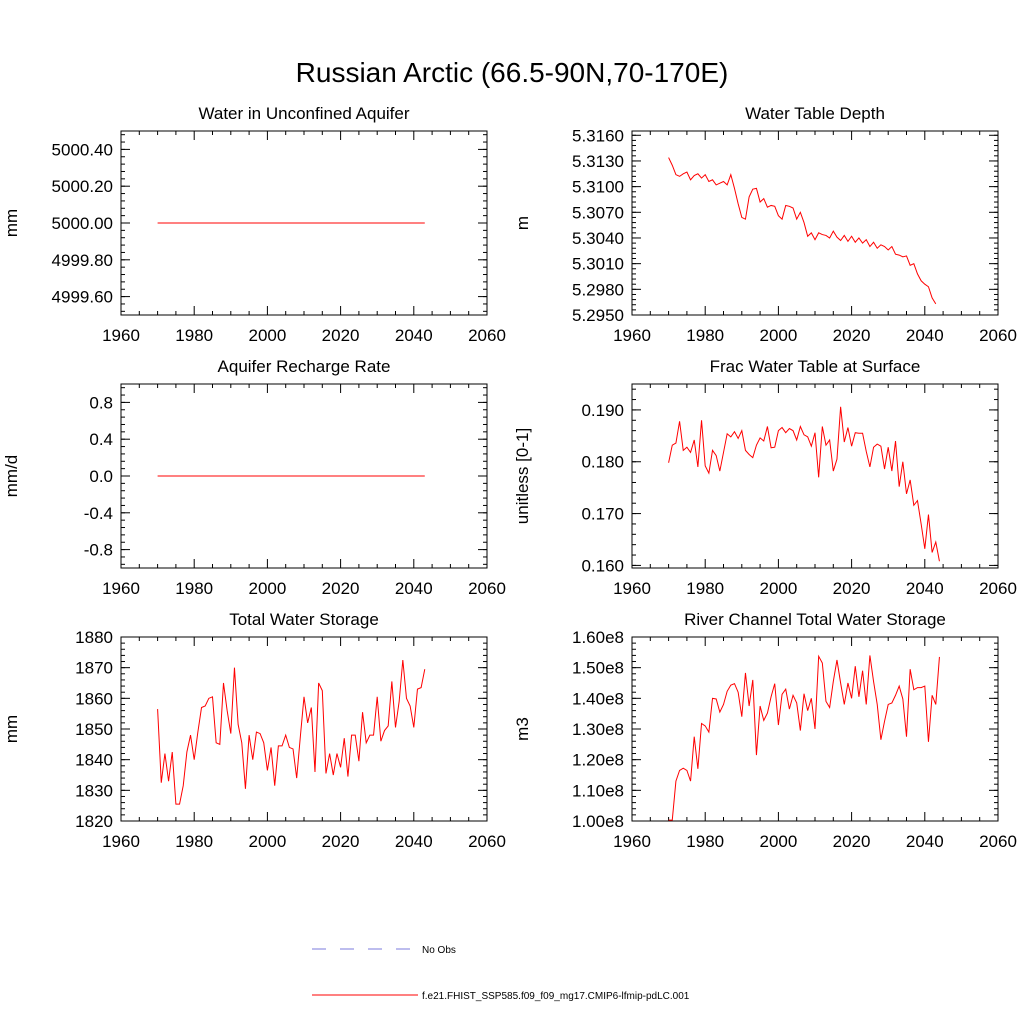 This screenshot has height=1024, width=1024. I want to click on y-tick-label: 1830, so click(94, 790).